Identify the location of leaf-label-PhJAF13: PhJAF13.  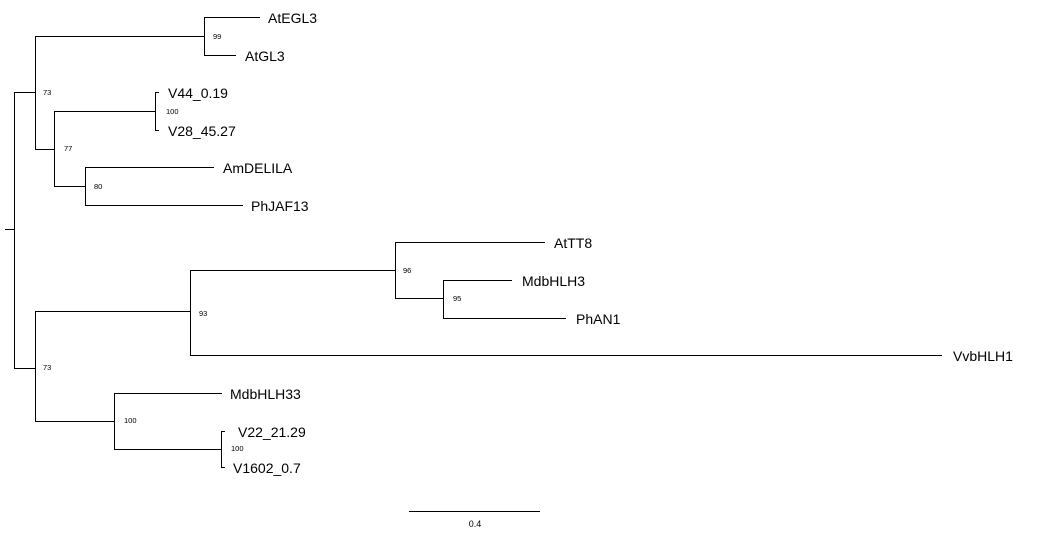
(280, 206).